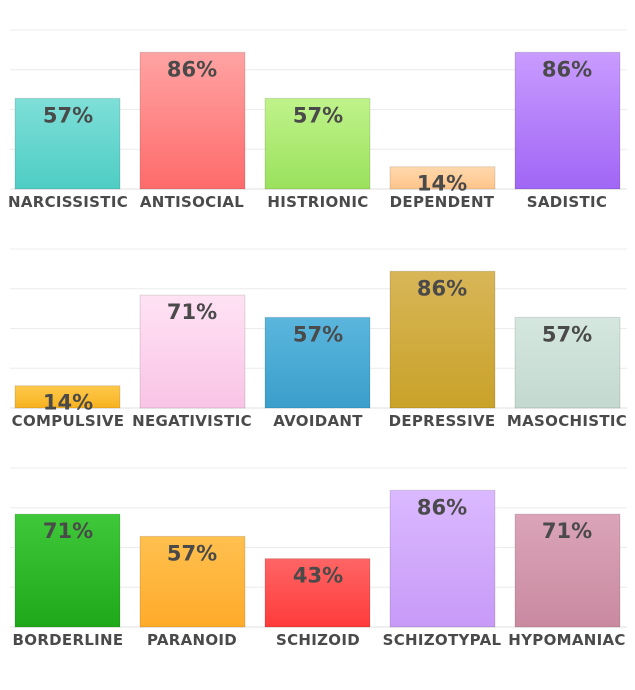  I want to click on value-label-schizoid: 43%, so click(318, 576).